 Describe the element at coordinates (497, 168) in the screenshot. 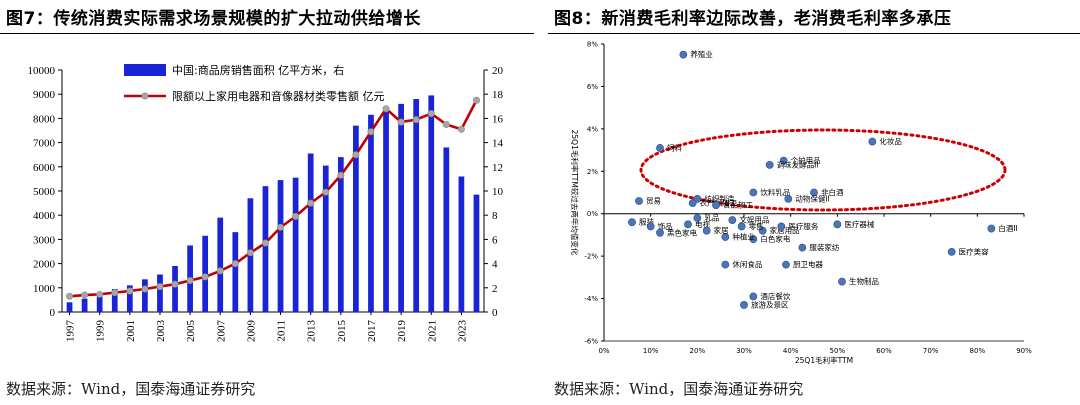

I see `y-right-tick-label: 12` at that location.